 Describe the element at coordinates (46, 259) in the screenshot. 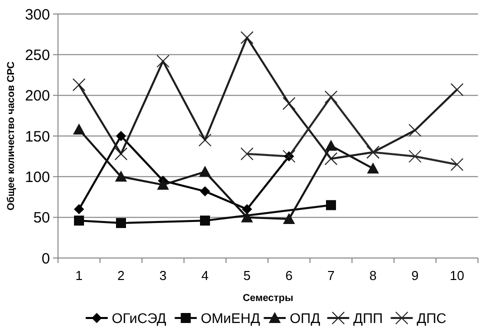

I see `y-tick-label: 0` at that location.